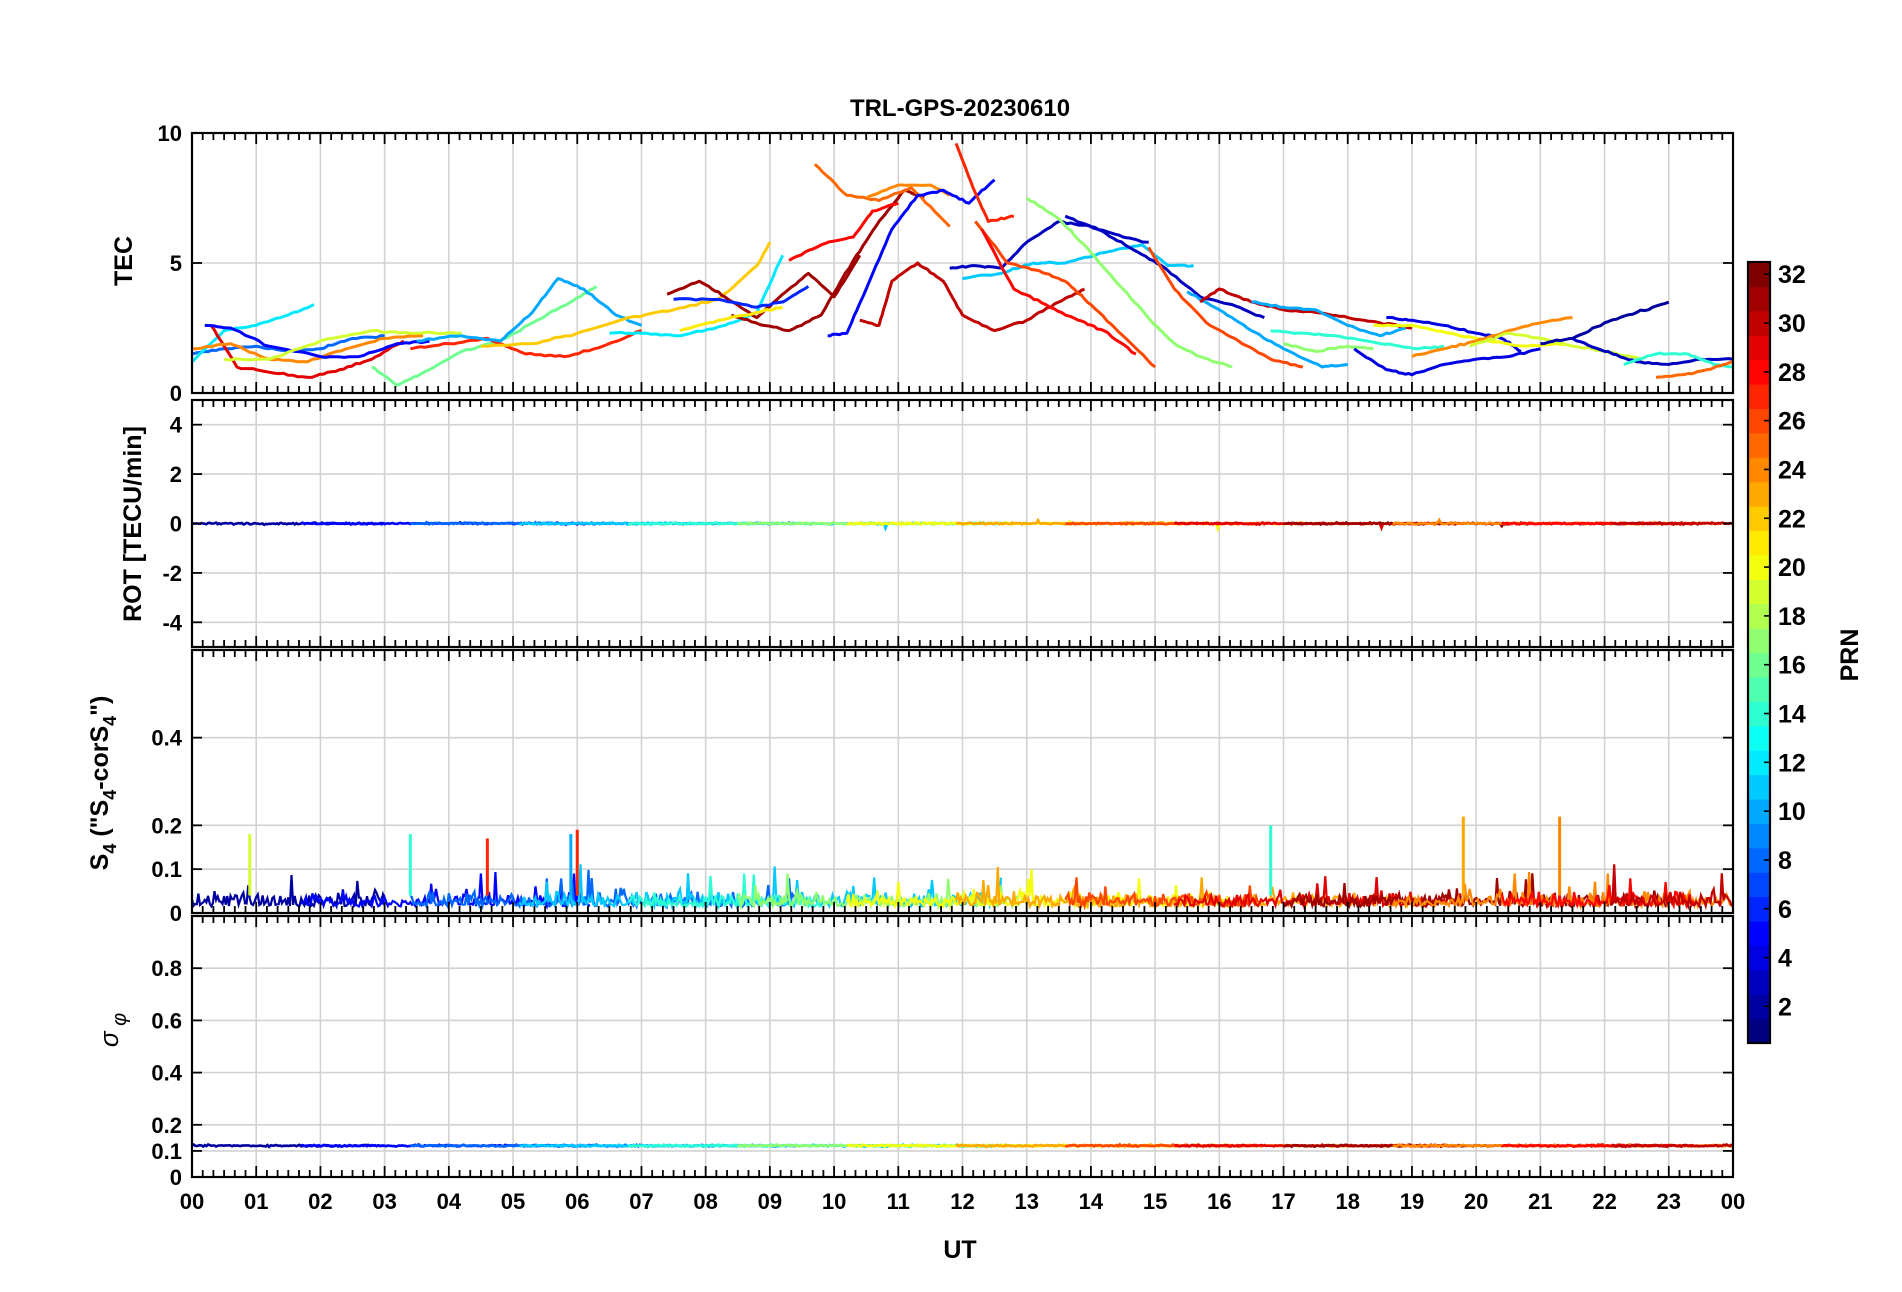  What do you see at coordinates (1792, 470) in the screenshot?
I see `colorbar-tick-label: 24` at bounding box center [1792, 470].